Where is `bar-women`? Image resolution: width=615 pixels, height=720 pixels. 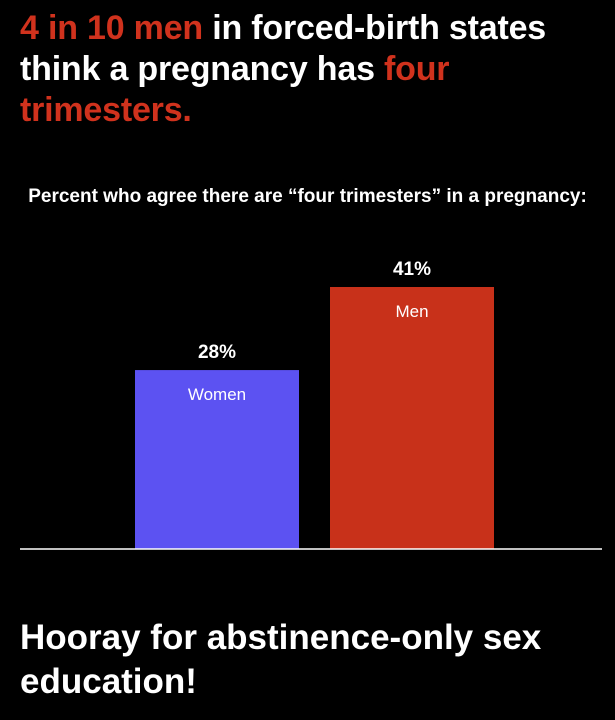 bar-women is located at coordinates (217, 459).